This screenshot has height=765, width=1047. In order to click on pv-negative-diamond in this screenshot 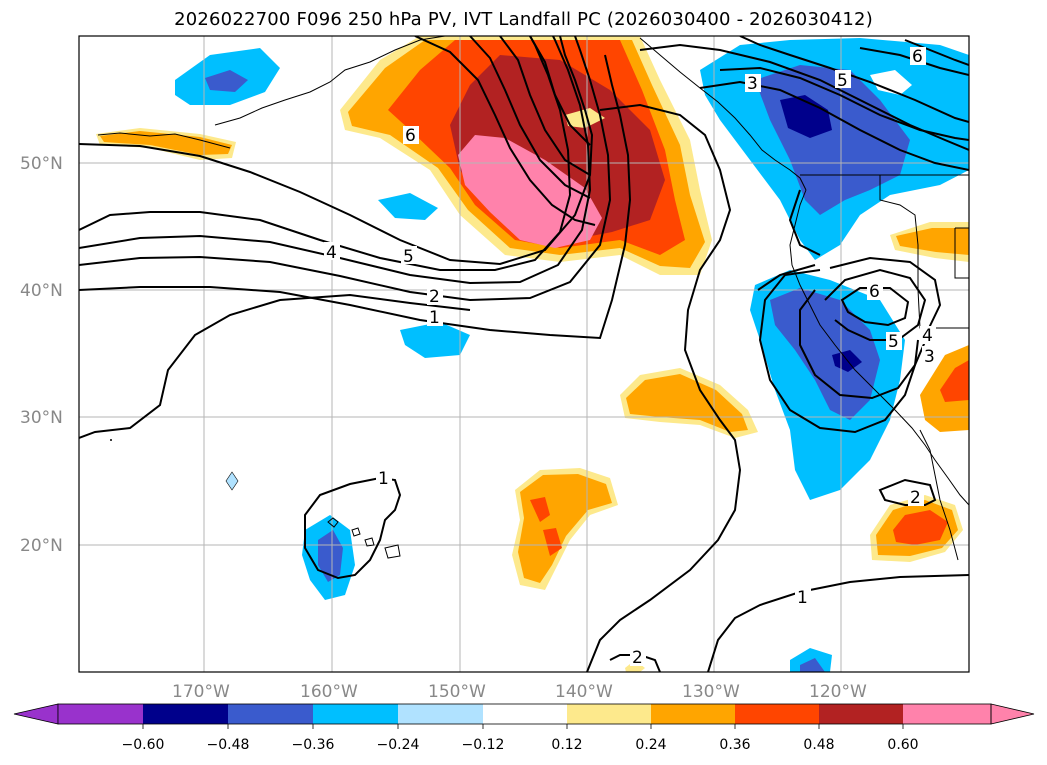, I will do `click(232, 481)`.